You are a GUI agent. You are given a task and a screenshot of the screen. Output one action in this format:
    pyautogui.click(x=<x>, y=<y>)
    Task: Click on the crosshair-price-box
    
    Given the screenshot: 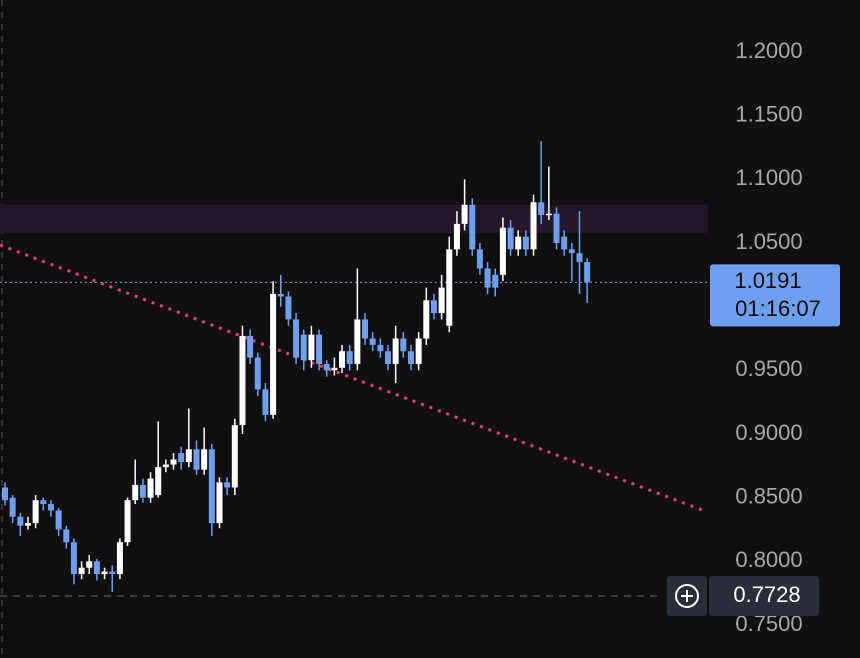 What is the action you would take?
    pyautogui.click(x=764, y=595)
    